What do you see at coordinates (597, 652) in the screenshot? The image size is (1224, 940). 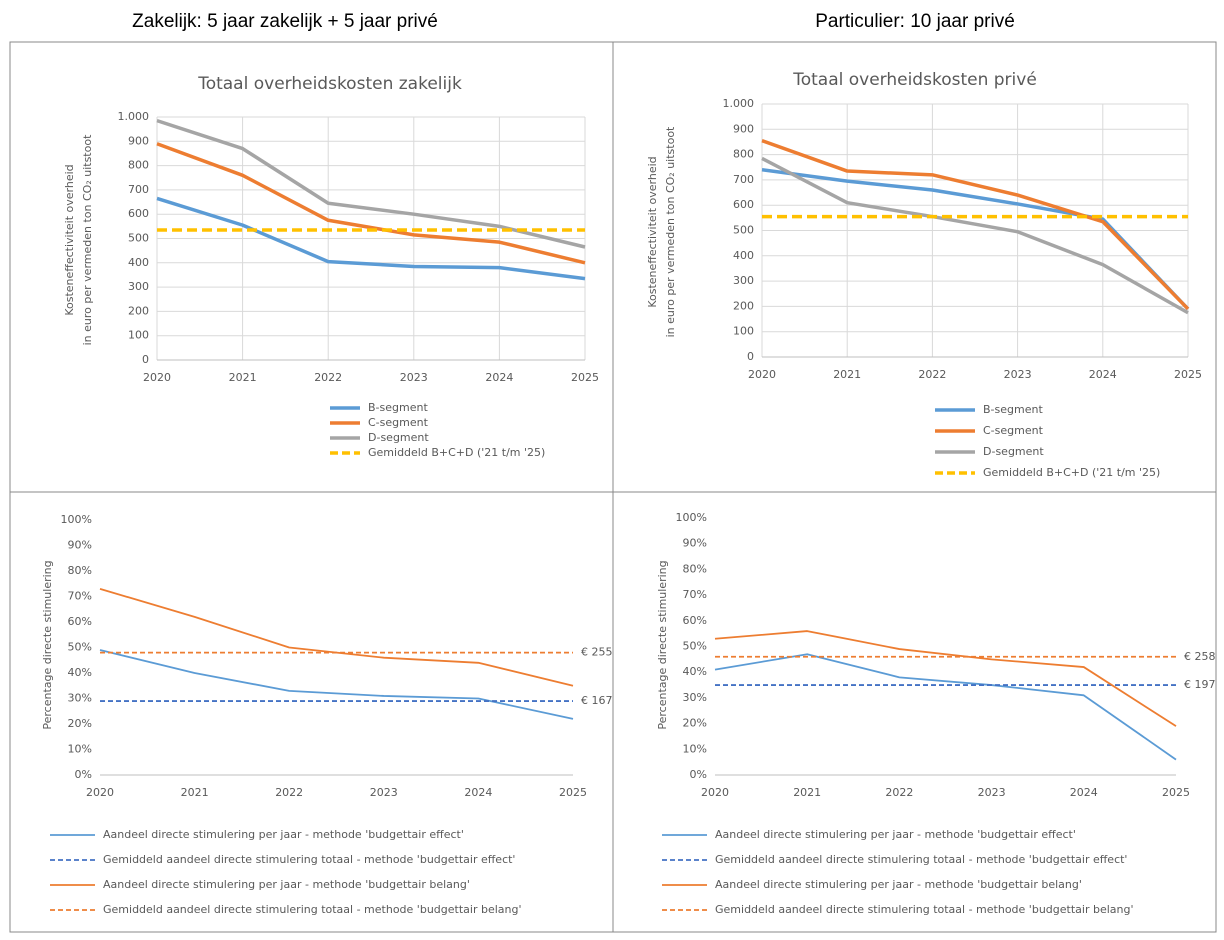 I see `end-label: € 255` at bounding box center [597, 652].